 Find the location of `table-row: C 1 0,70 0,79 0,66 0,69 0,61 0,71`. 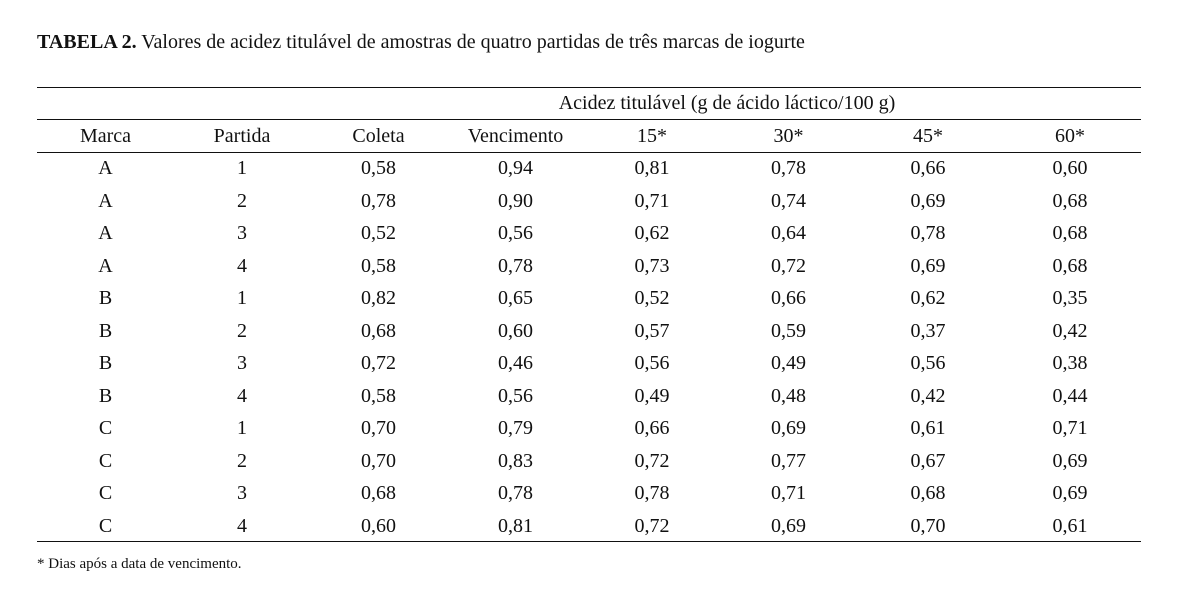

table-row: C 1 0,70 0,79 0,66 0,69 0,61 0,71 is located at coordinates (589, 428).